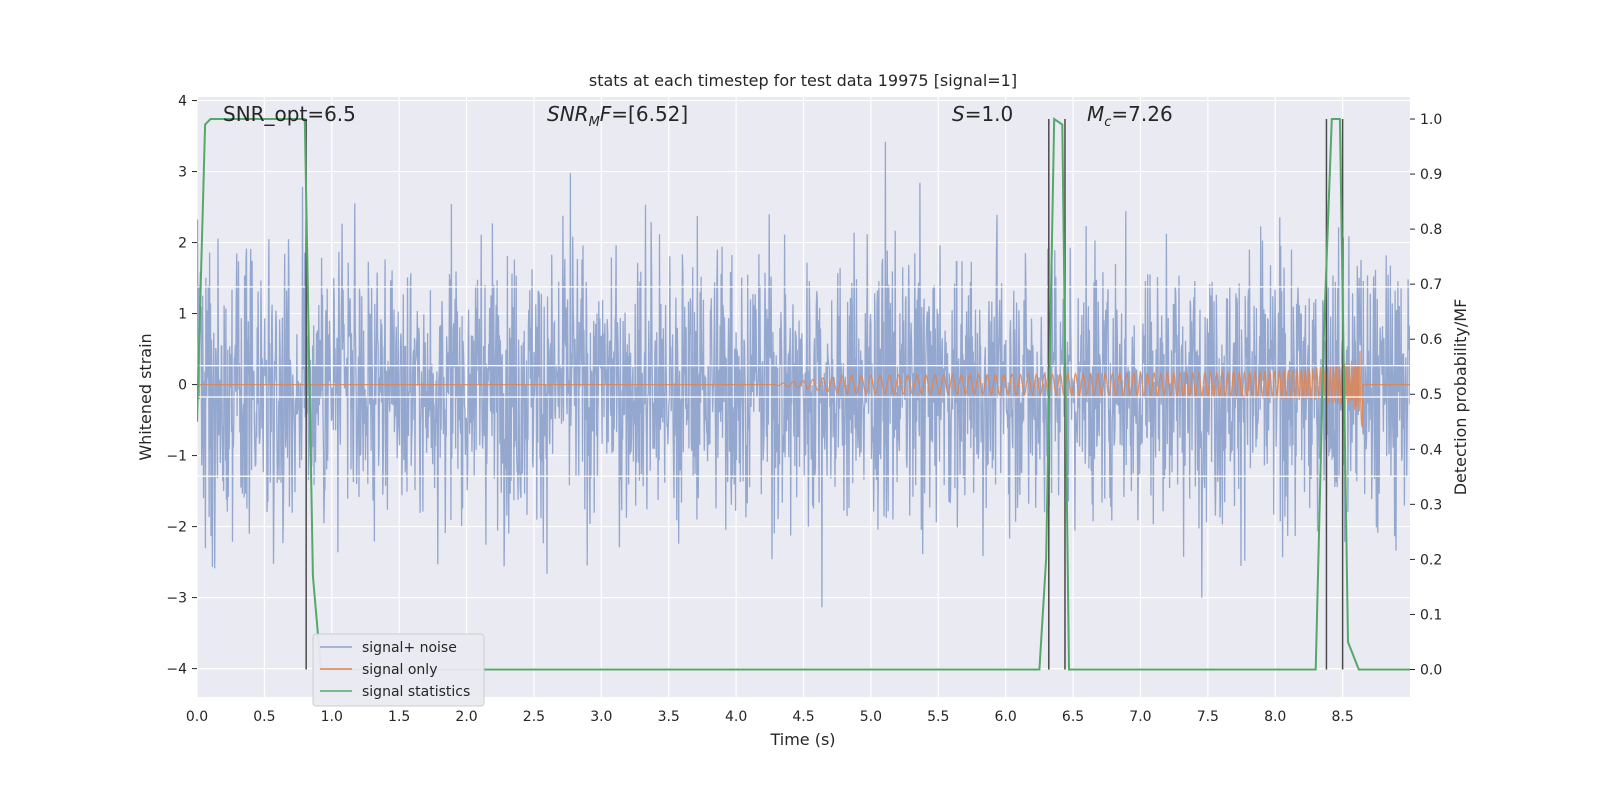 This screenshot has height=800, width=1600. What do you see at coordinates (176, 599) in the screenshot?
I see `y-left-tick-label: −3` at bounding box center [176, 599].